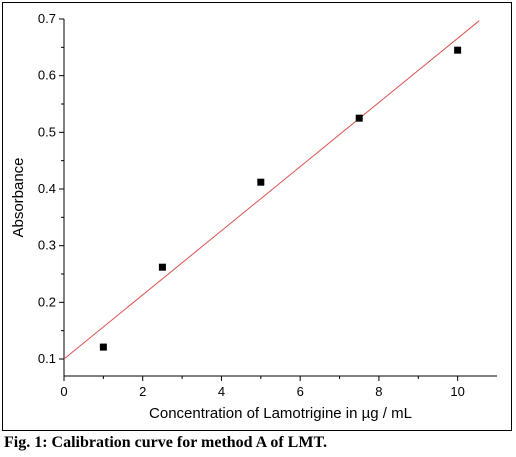  What do you see at coordinates (63, 391) in the screenshot?
I see `x-tick-label: 0` at bounding box center [63, 391].